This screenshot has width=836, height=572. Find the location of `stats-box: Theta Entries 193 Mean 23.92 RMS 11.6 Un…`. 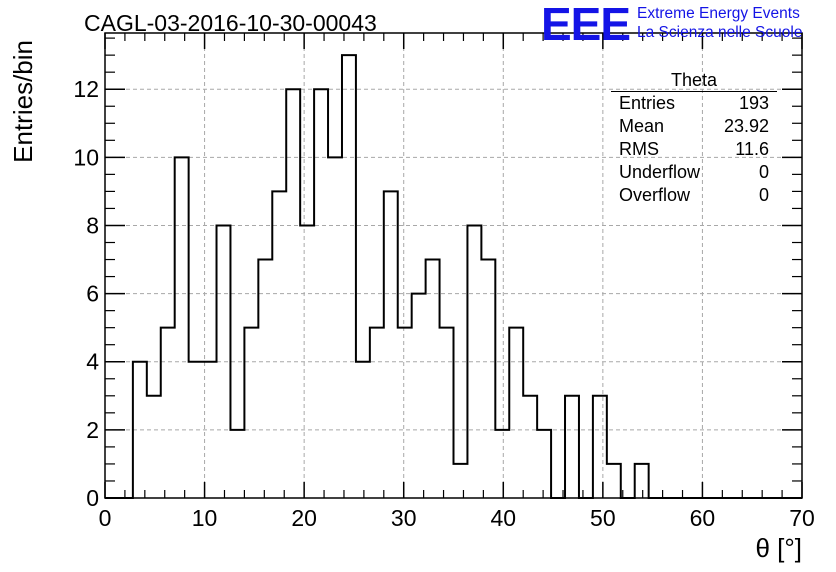

stats-box: Theta Entries 193 Mean 23.92 RMS 11.6 Un… is located at coordinates (694, 138).